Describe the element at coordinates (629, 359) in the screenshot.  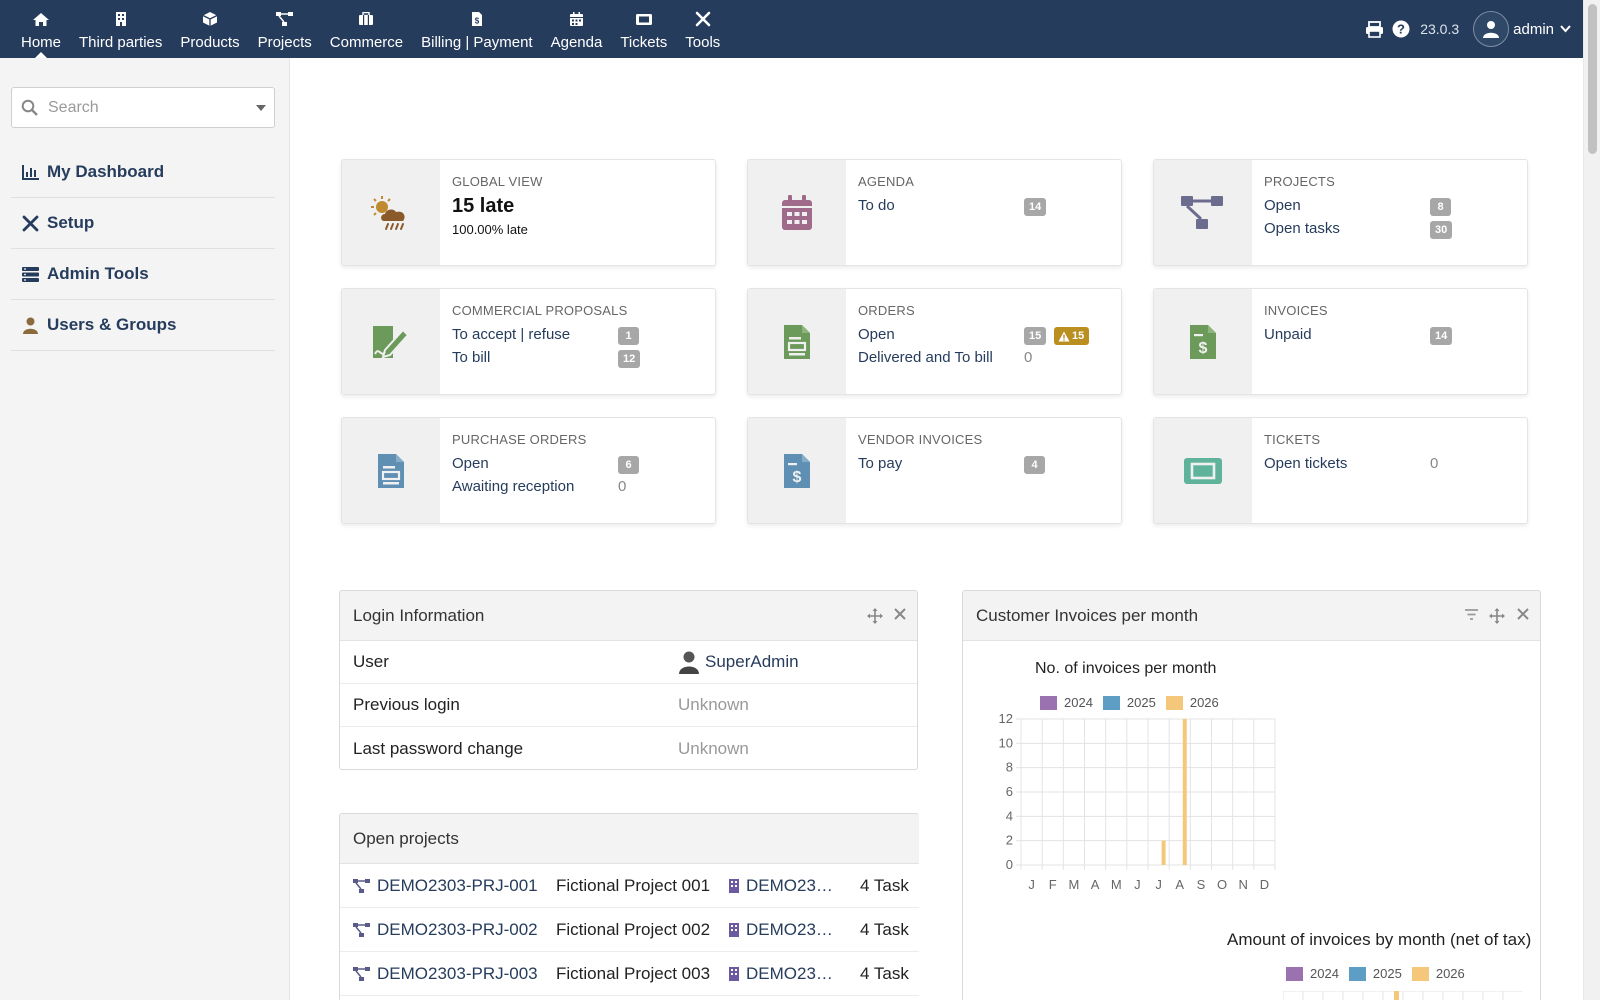
I see `count-badge: 12` at that location.